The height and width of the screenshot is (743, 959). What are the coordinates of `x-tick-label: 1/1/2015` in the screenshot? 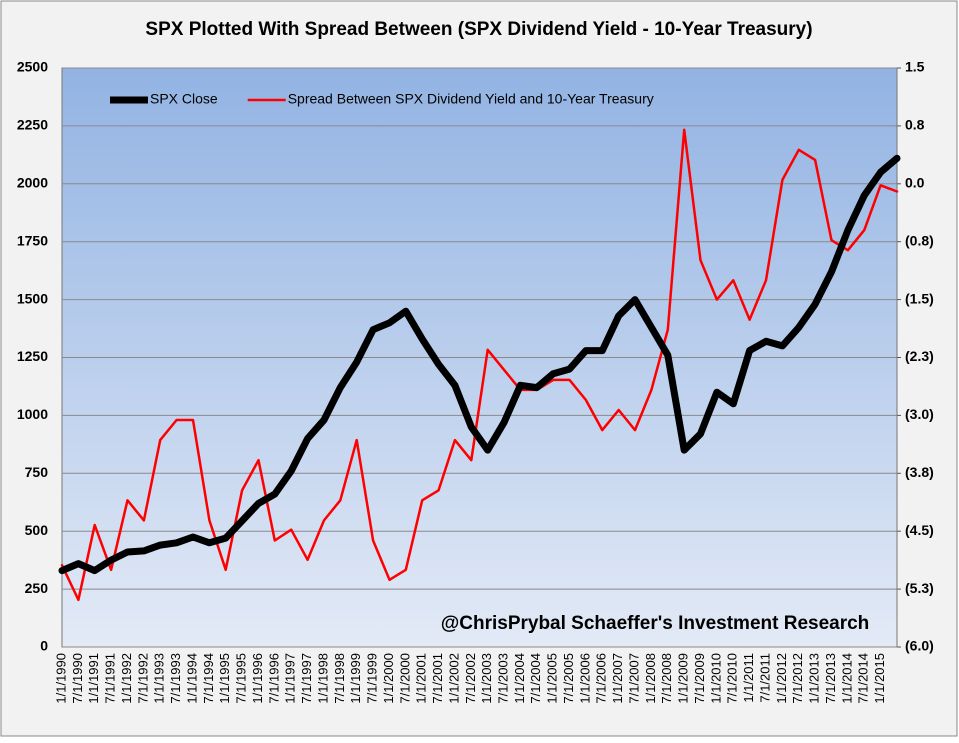 It's located at (879, 678).